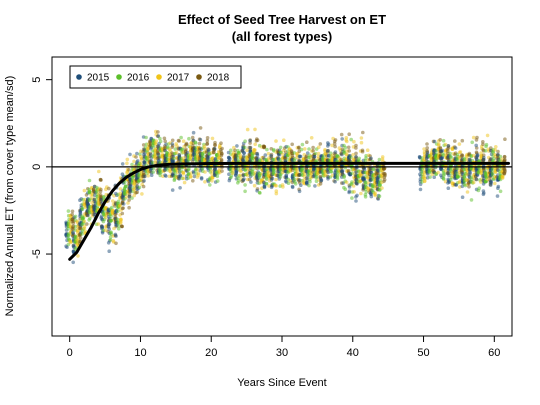  I want to click on legend-label-2016: 2016, so click(138, 78).